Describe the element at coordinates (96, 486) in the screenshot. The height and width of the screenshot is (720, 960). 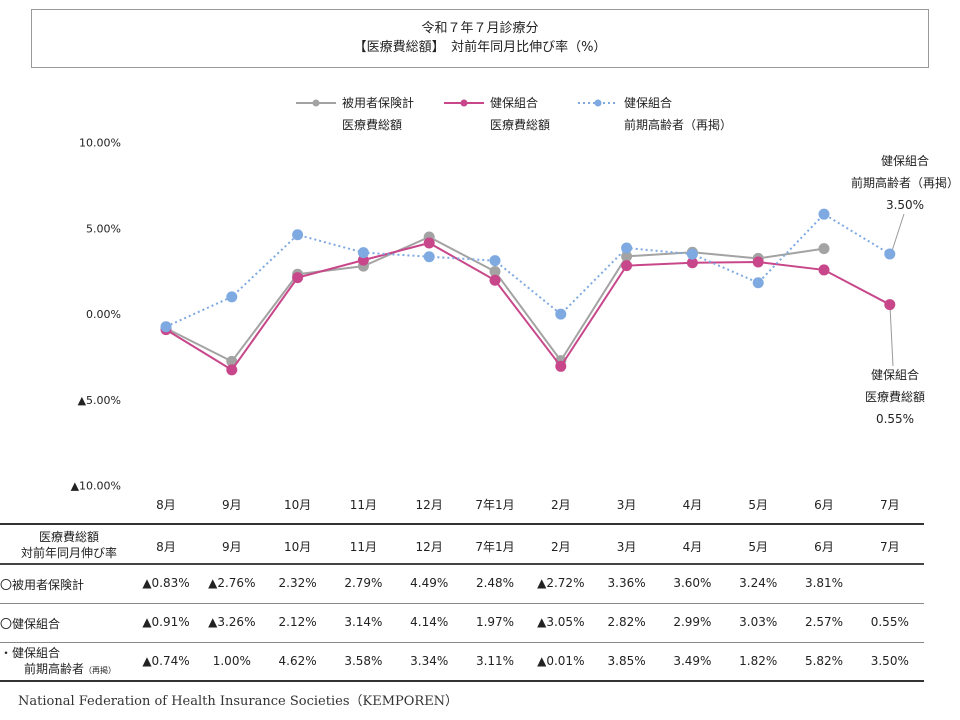
I see `y-tick-label: ▲10.00%` at that location.